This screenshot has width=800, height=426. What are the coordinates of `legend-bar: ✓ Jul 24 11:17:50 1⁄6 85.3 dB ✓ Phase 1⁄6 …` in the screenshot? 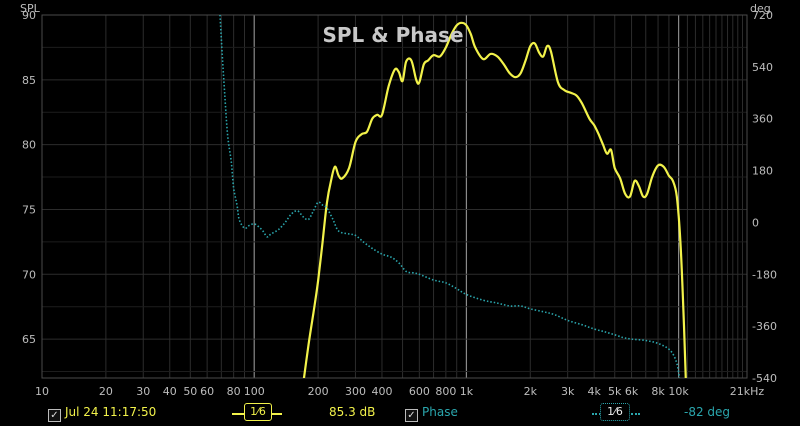 It's located at (400, 414).